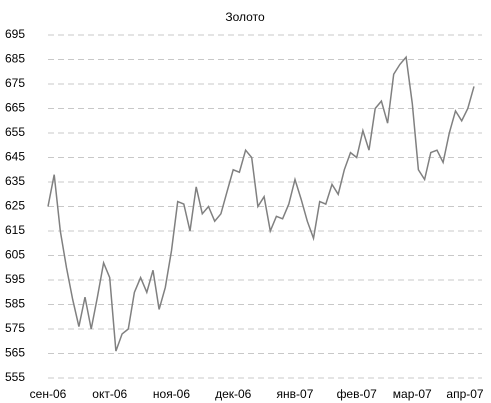  Describe the element at coordinates (48, 394) in the screenshot. I see `x-tick-label: сен-06` at that location.